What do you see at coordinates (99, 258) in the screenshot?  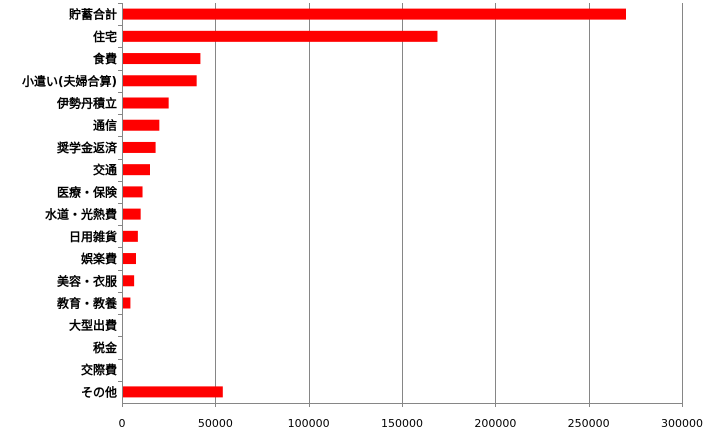 I see `category-label: 娯楽費` at bounding box center [99, 258].